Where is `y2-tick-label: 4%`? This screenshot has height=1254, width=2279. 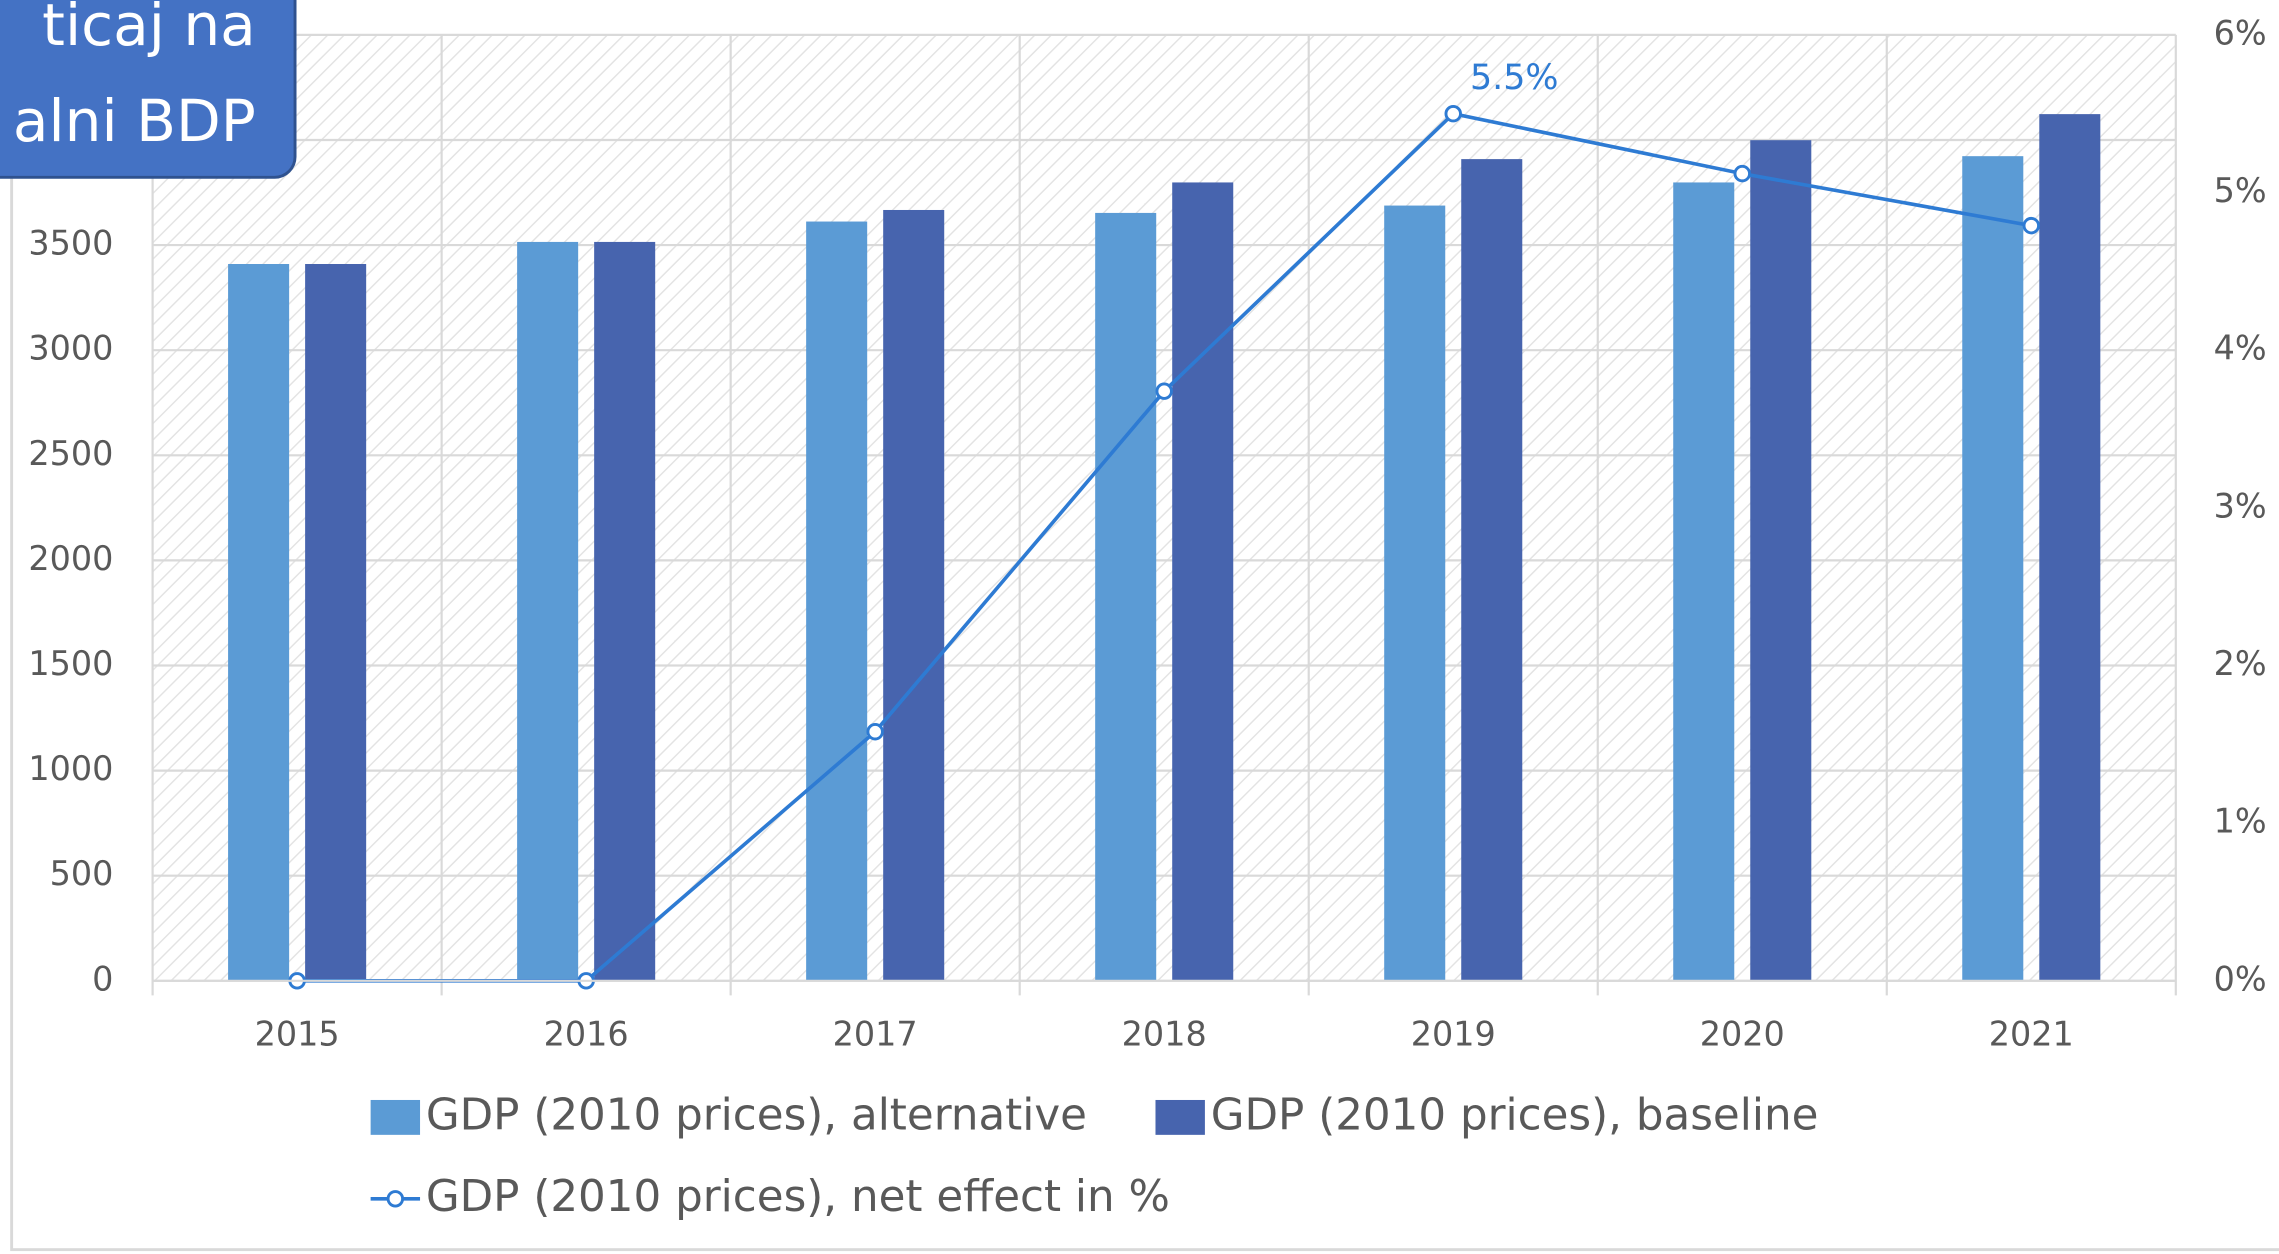
y2-tick-label: 4% is located at coordinates (2240, 348).